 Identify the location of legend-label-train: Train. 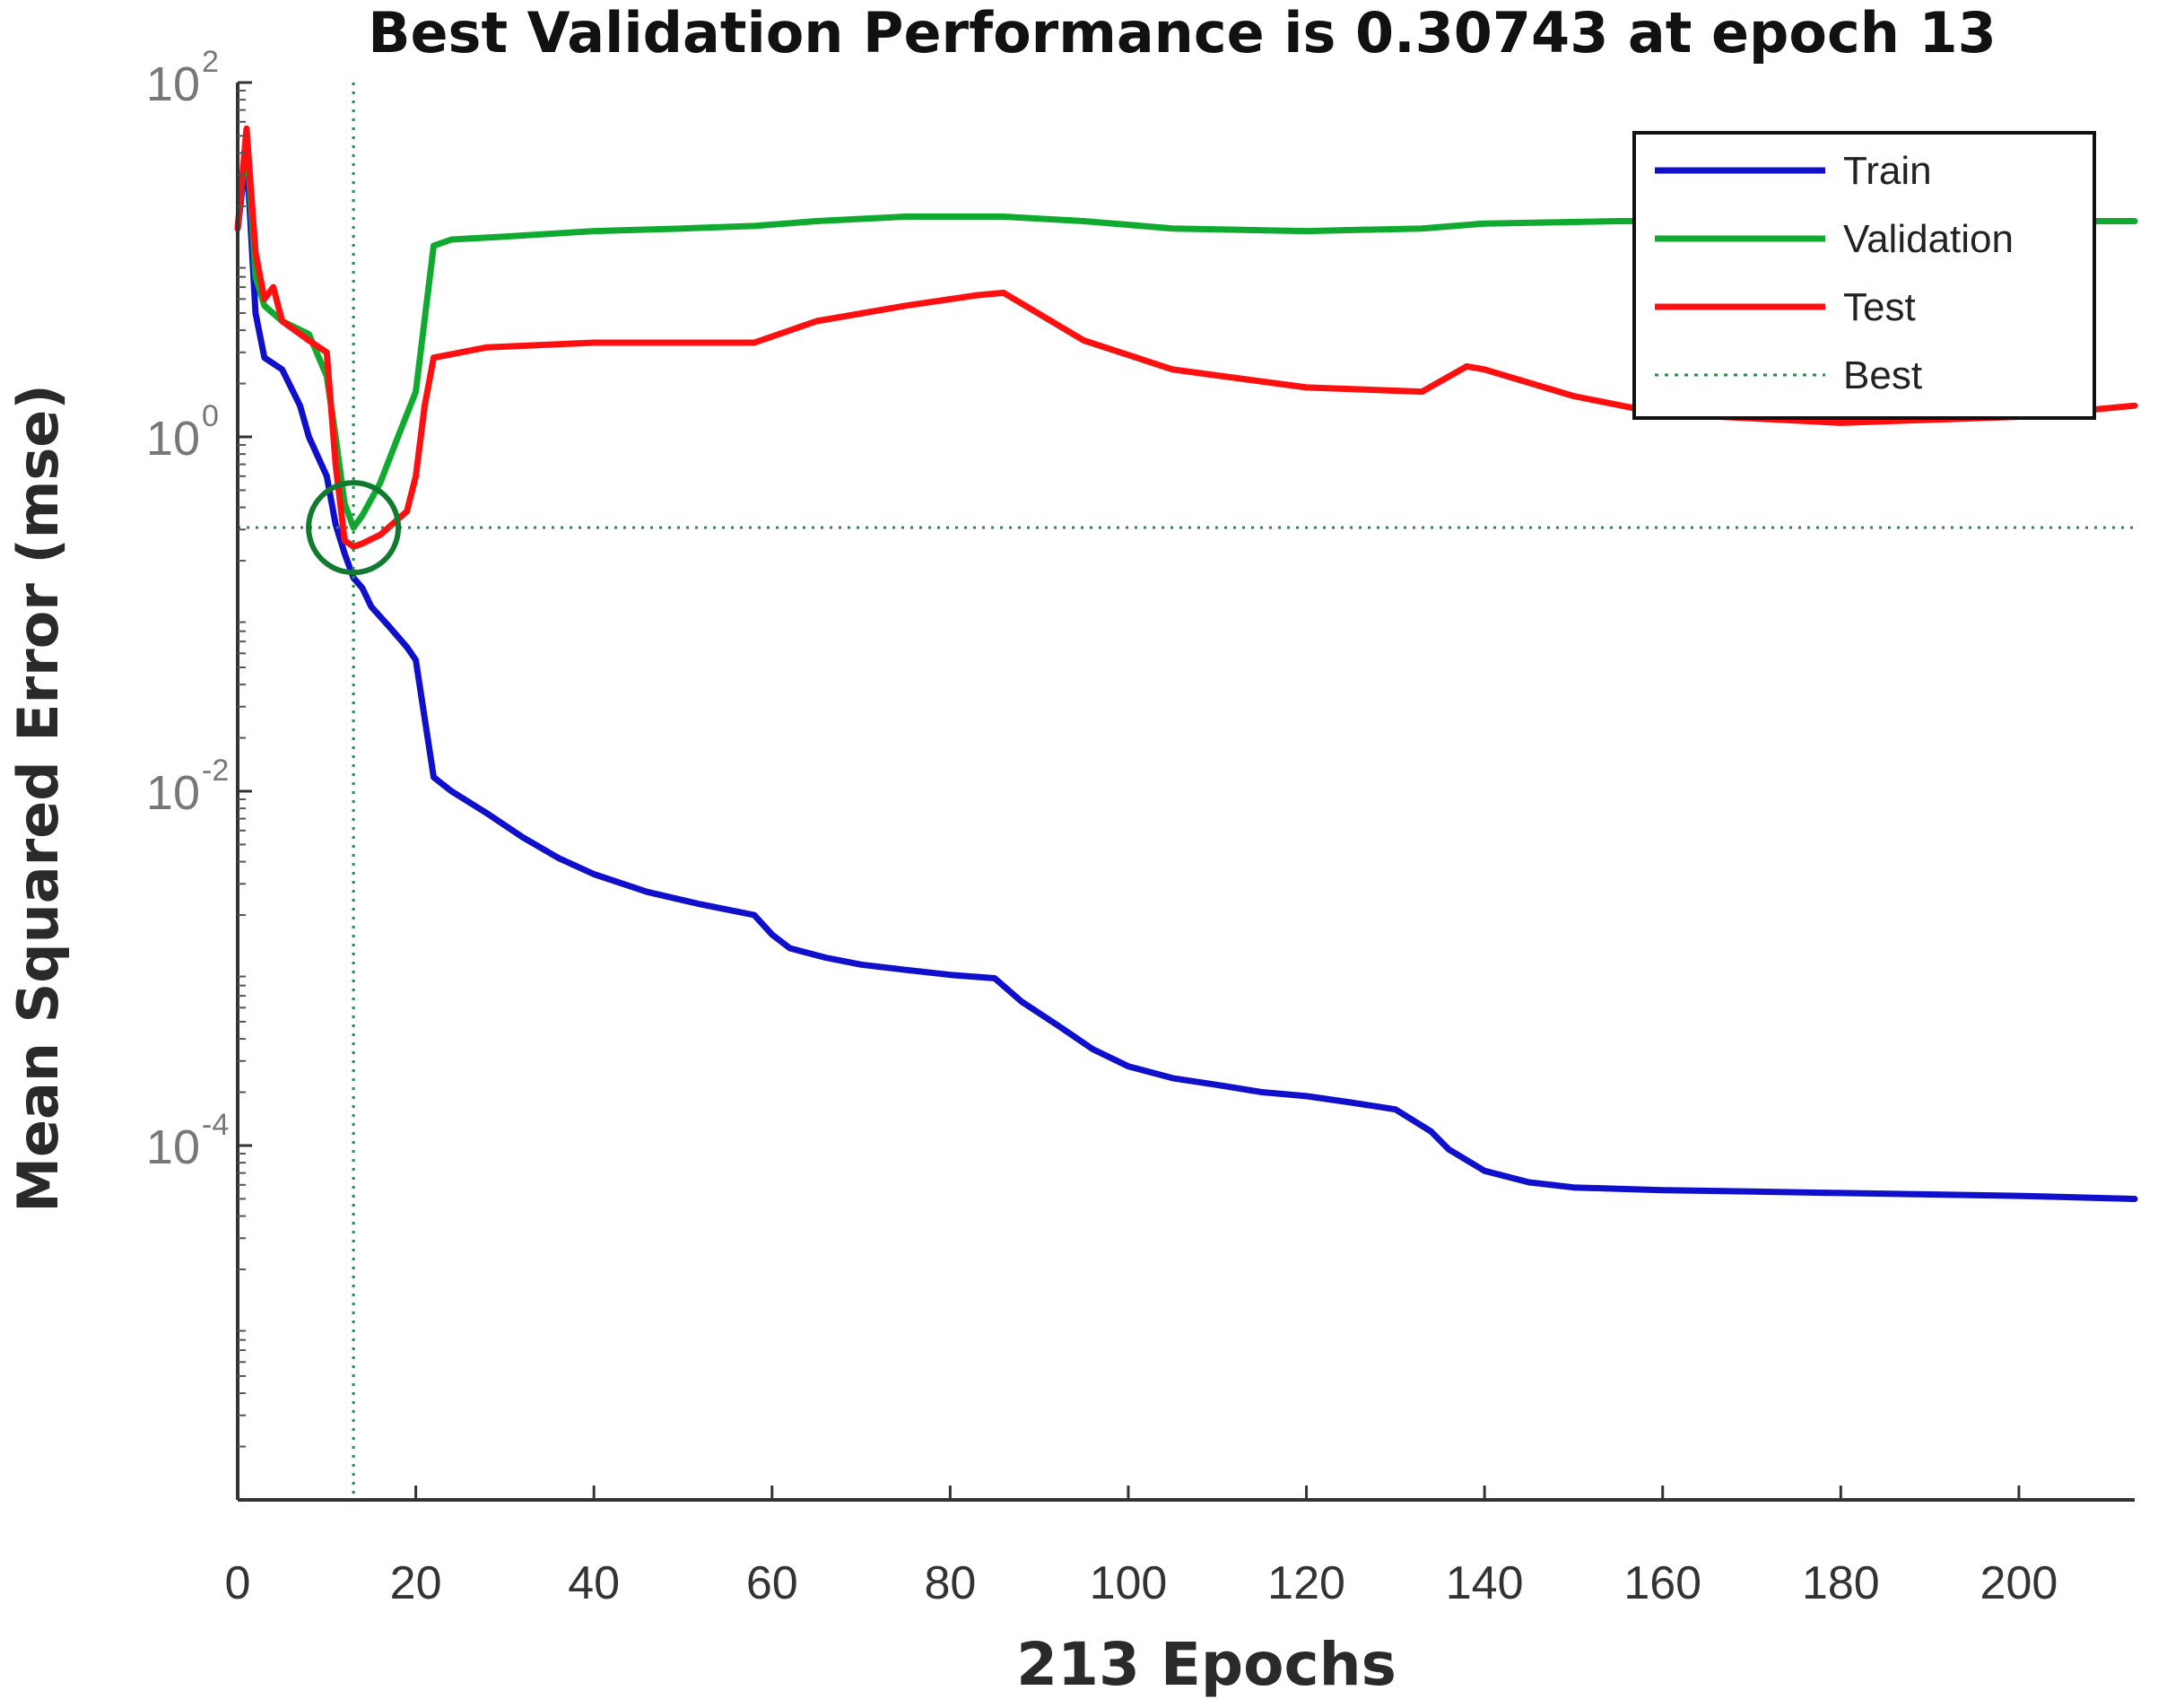
(1888, 171).